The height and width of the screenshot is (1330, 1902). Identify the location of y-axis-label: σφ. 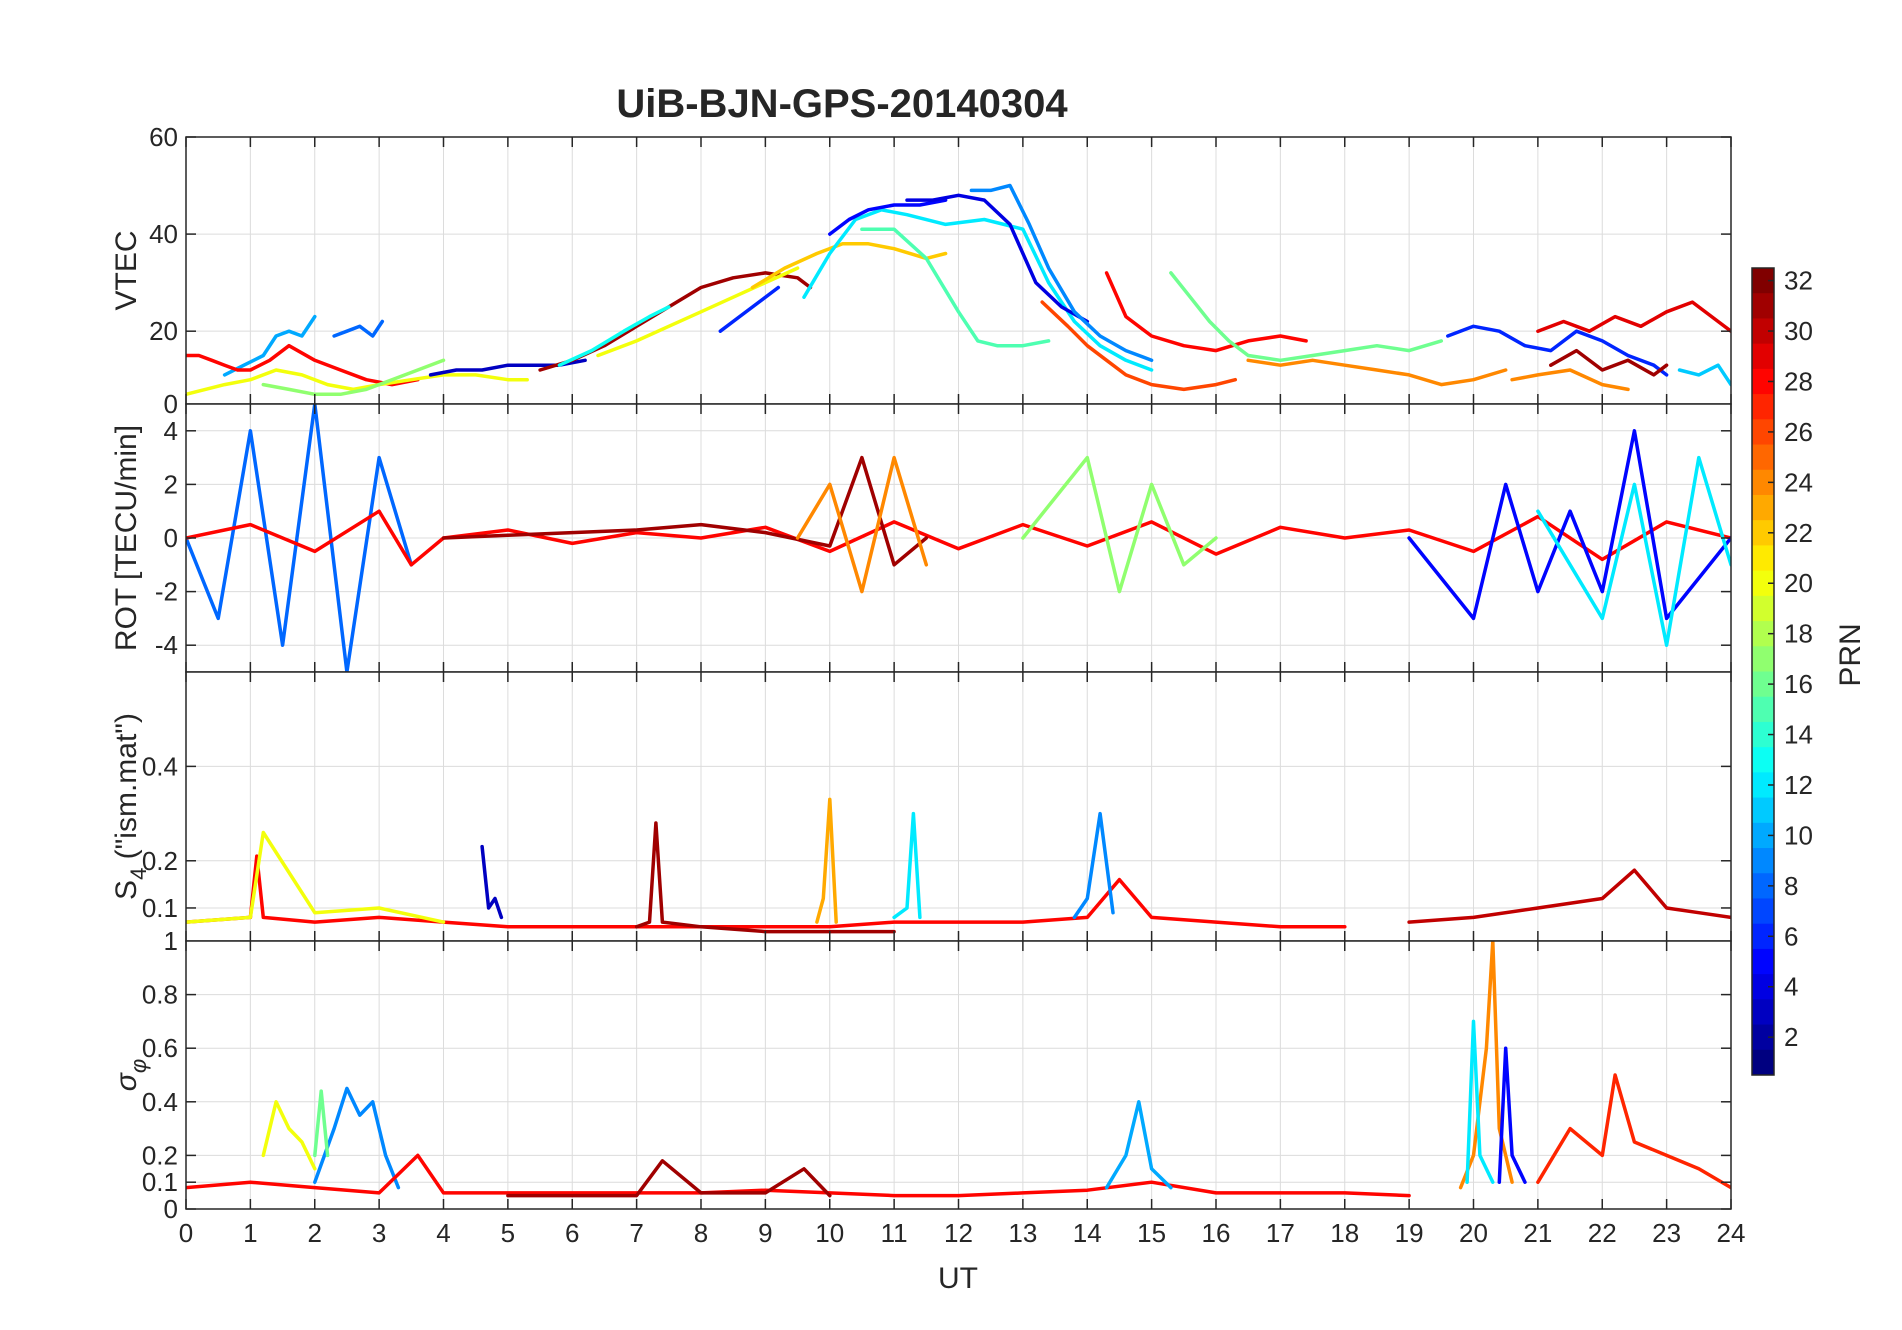
(130, 1075).